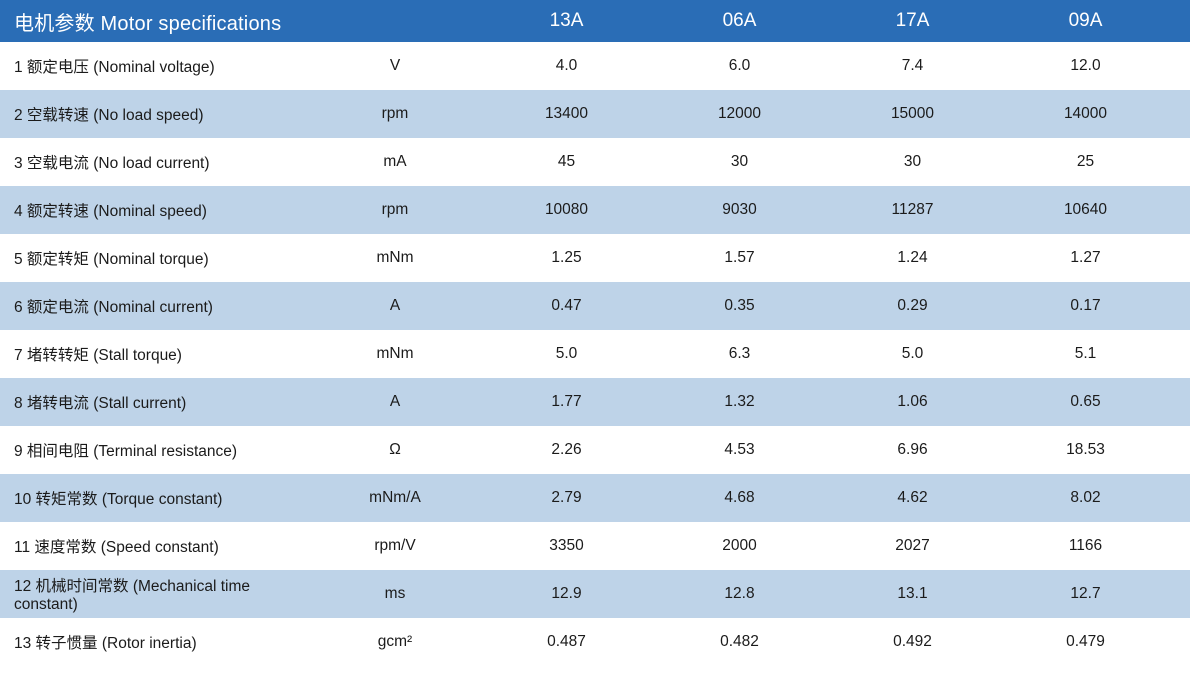 This screenshot has height=673, width=1190. Describe the element at coordinates (739, 402) in the screenshot. I see `value-cell-06a: 1.32` at that location.